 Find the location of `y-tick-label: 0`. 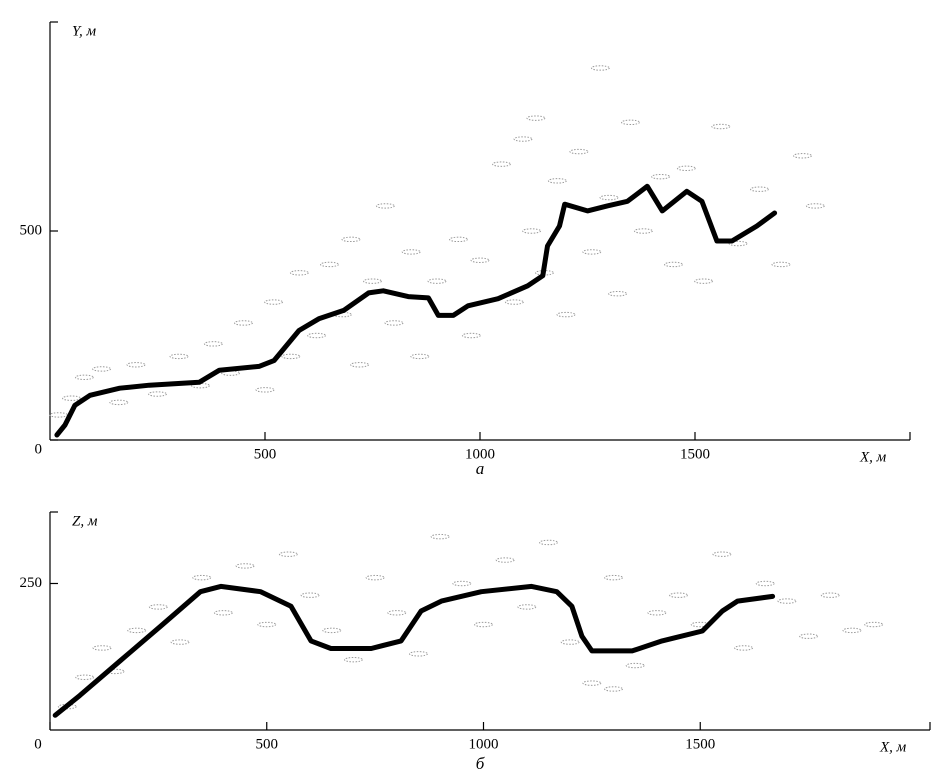

y-tick-label: 0 is located at coordinates (39, 449).